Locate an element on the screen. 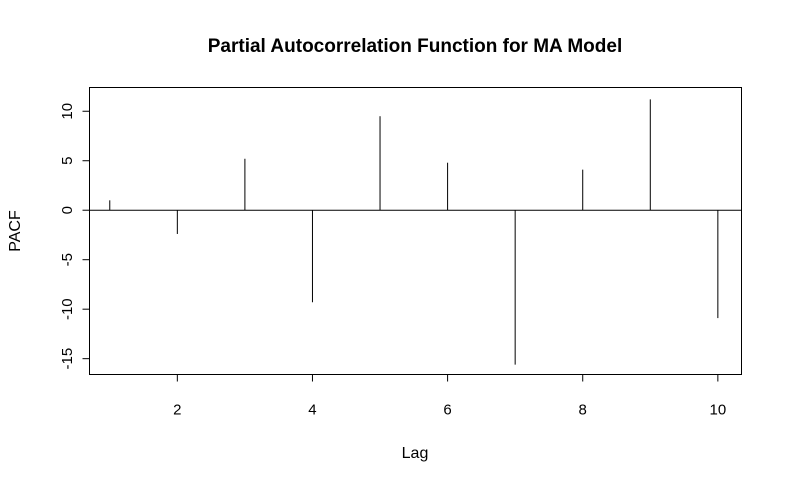 The image size is (787, 486). x-tick-label-2: 2 is located at coordinates (177, 410).